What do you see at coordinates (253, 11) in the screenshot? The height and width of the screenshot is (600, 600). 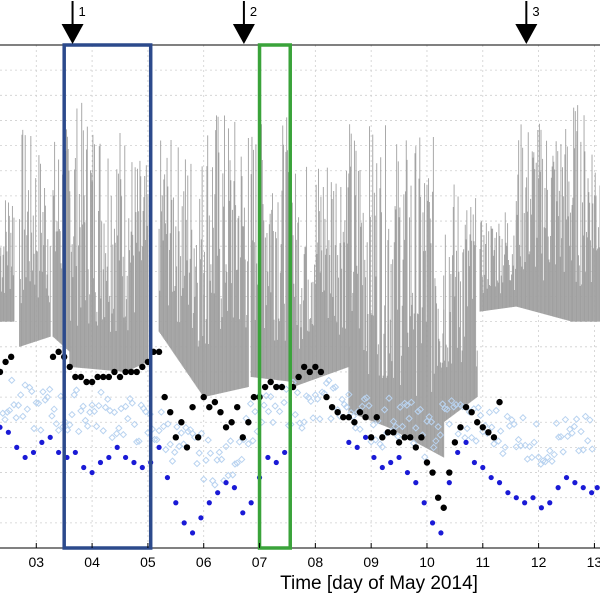 I see `event-marker-label: 2` at bounding box center [253, 11].